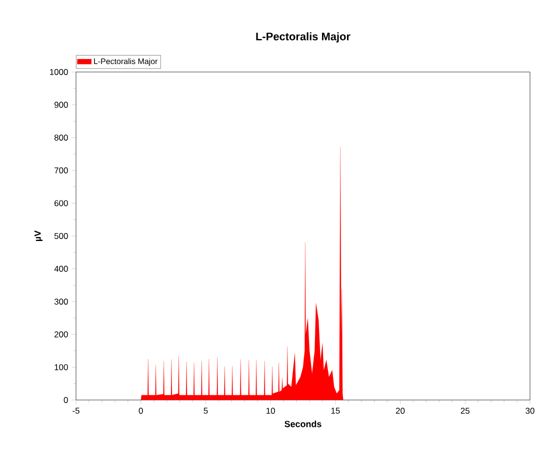  What do you see at coordinates (530, 411) in the screenshot?
I see `x-tick-label: 30` at bounding box center [530, 411].